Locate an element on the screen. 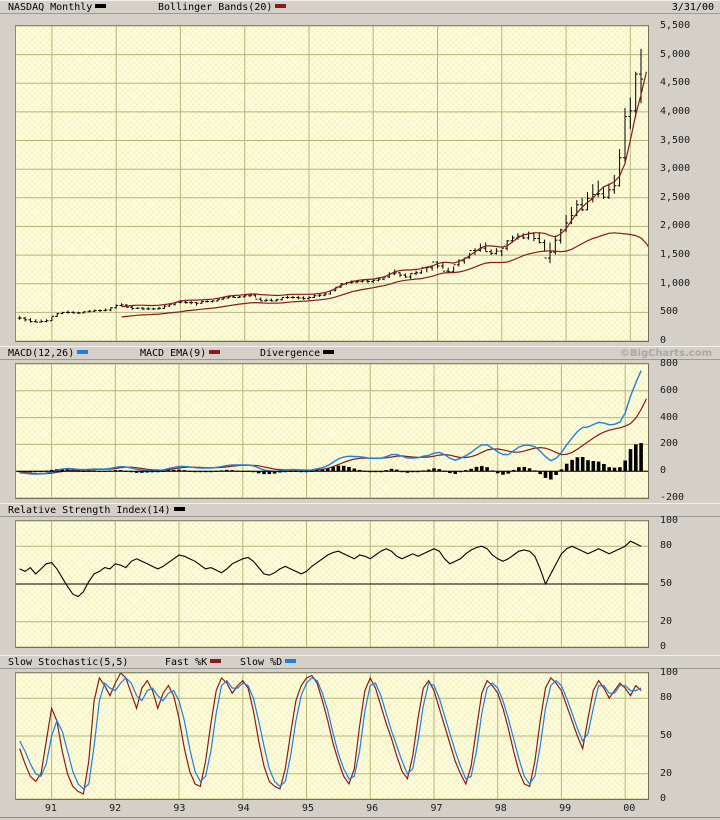 The height and width of the screenshot is (820, 720). rsi-chart-panel is located at coordinates (332, 584).